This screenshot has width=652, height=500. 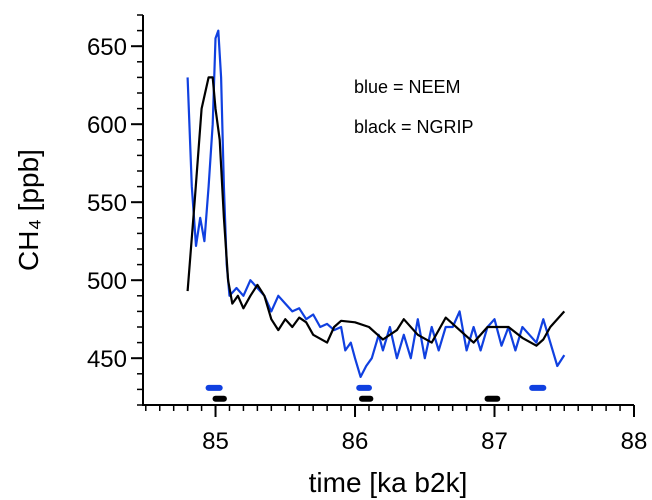 I want to click on x-tick-label: 87, so click(x=494, y=441).